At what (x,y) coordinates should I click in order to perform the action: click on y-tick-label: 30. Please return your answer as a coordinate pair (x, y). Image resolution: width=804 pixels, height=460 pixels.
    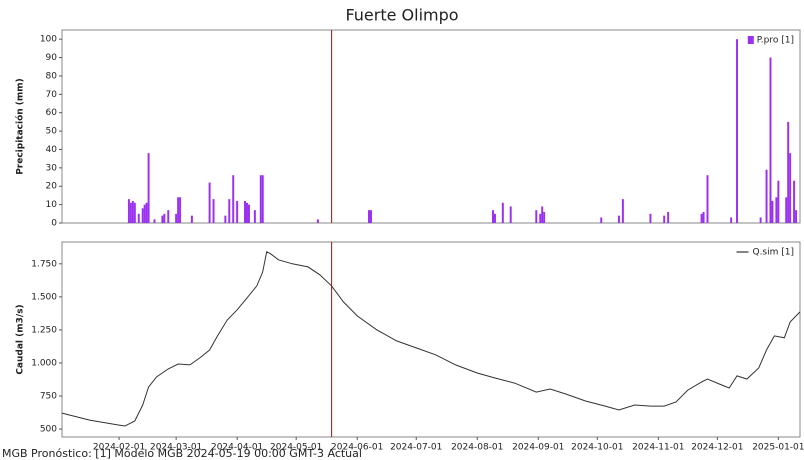
    Looking at the image, I should click on (52, 168).